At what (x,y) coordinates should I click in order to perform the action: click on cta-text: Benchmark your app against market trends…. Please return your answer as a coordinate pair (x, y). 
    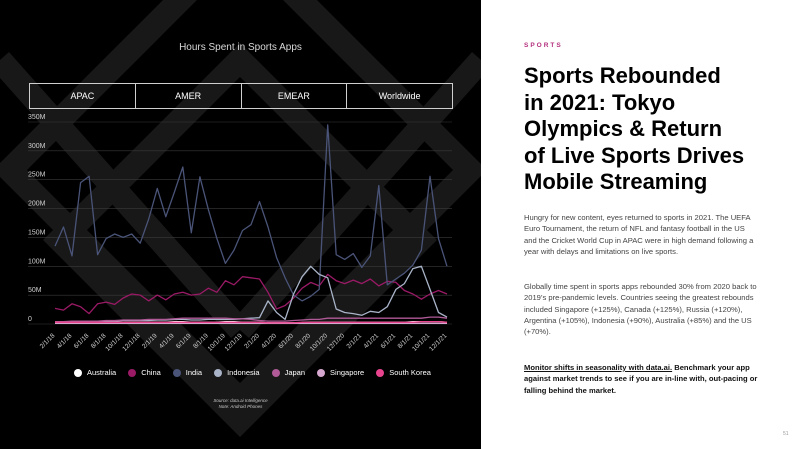
    Looking at the image, I should click on (641, 379).